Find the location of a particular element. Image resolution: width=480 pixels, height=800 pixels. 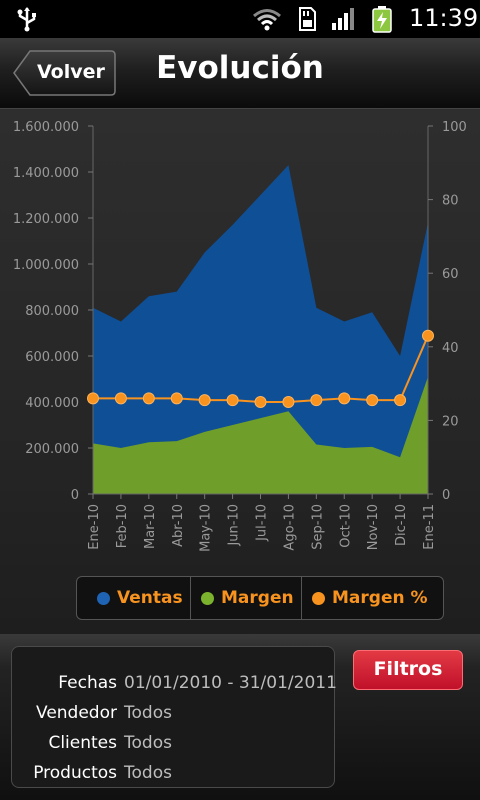

legend-swatch-ventas is located at coordinates (103, 598).